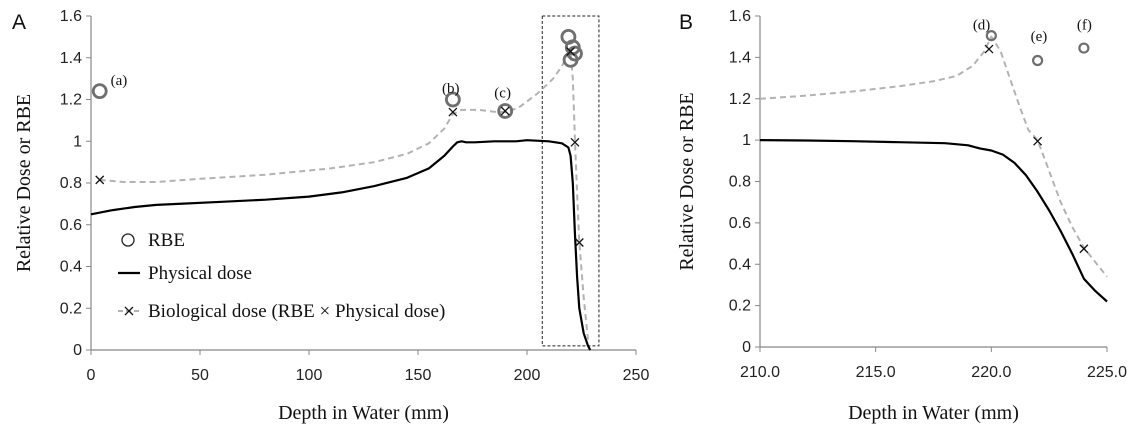 The image size is (1138, 427). What do you see at coordinates (128, 240) in the screenshot?
I see `legend-rbe-marker` at bounding box center [128, 240].